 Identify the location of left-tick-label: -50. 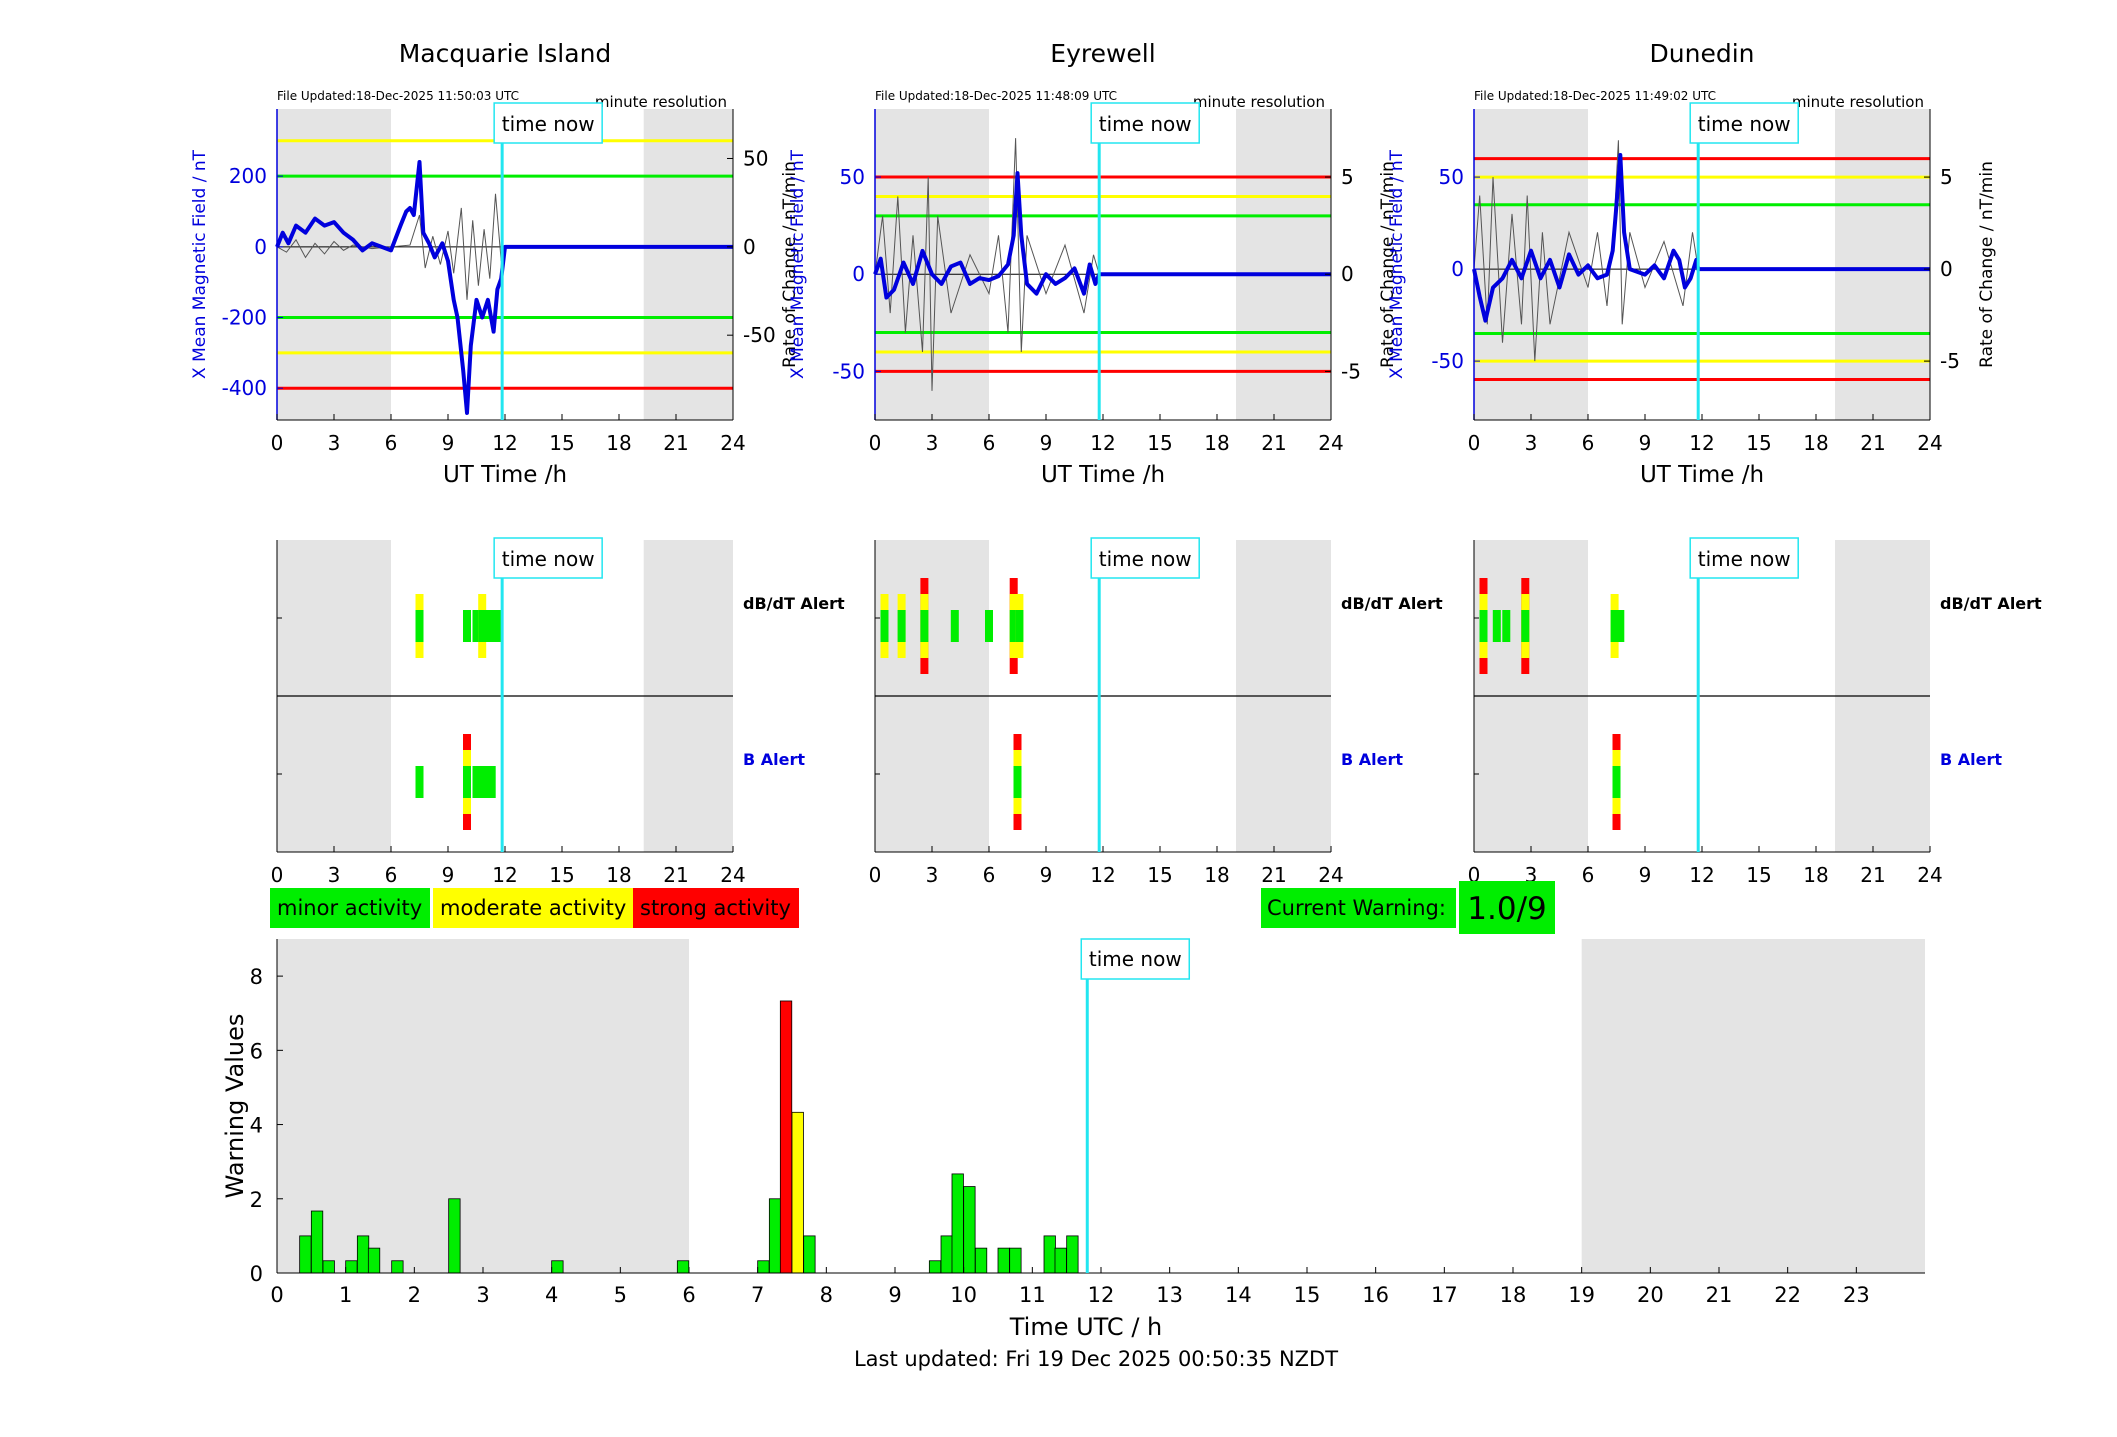
(1447, 361).